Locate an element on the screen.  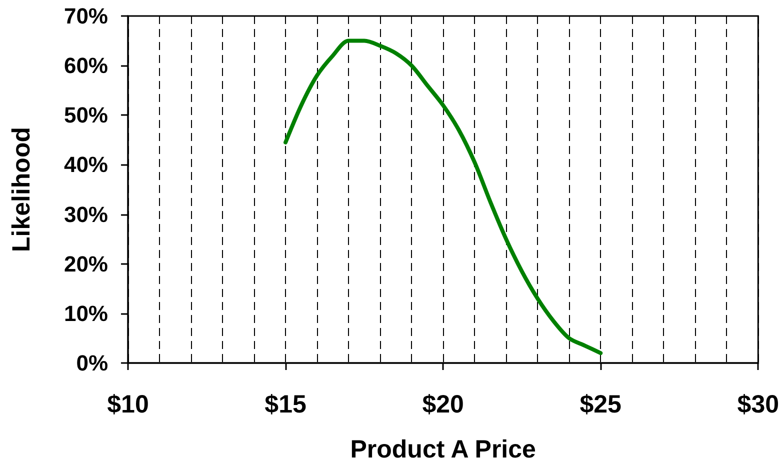
x-axis-title: Product A Price is located at coordinates (443, 450).